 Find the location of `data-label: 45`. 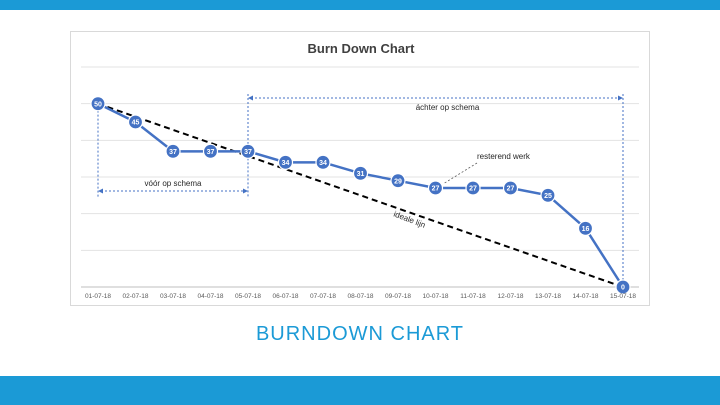

data-label: 45 is located at coordinates (136, 123).